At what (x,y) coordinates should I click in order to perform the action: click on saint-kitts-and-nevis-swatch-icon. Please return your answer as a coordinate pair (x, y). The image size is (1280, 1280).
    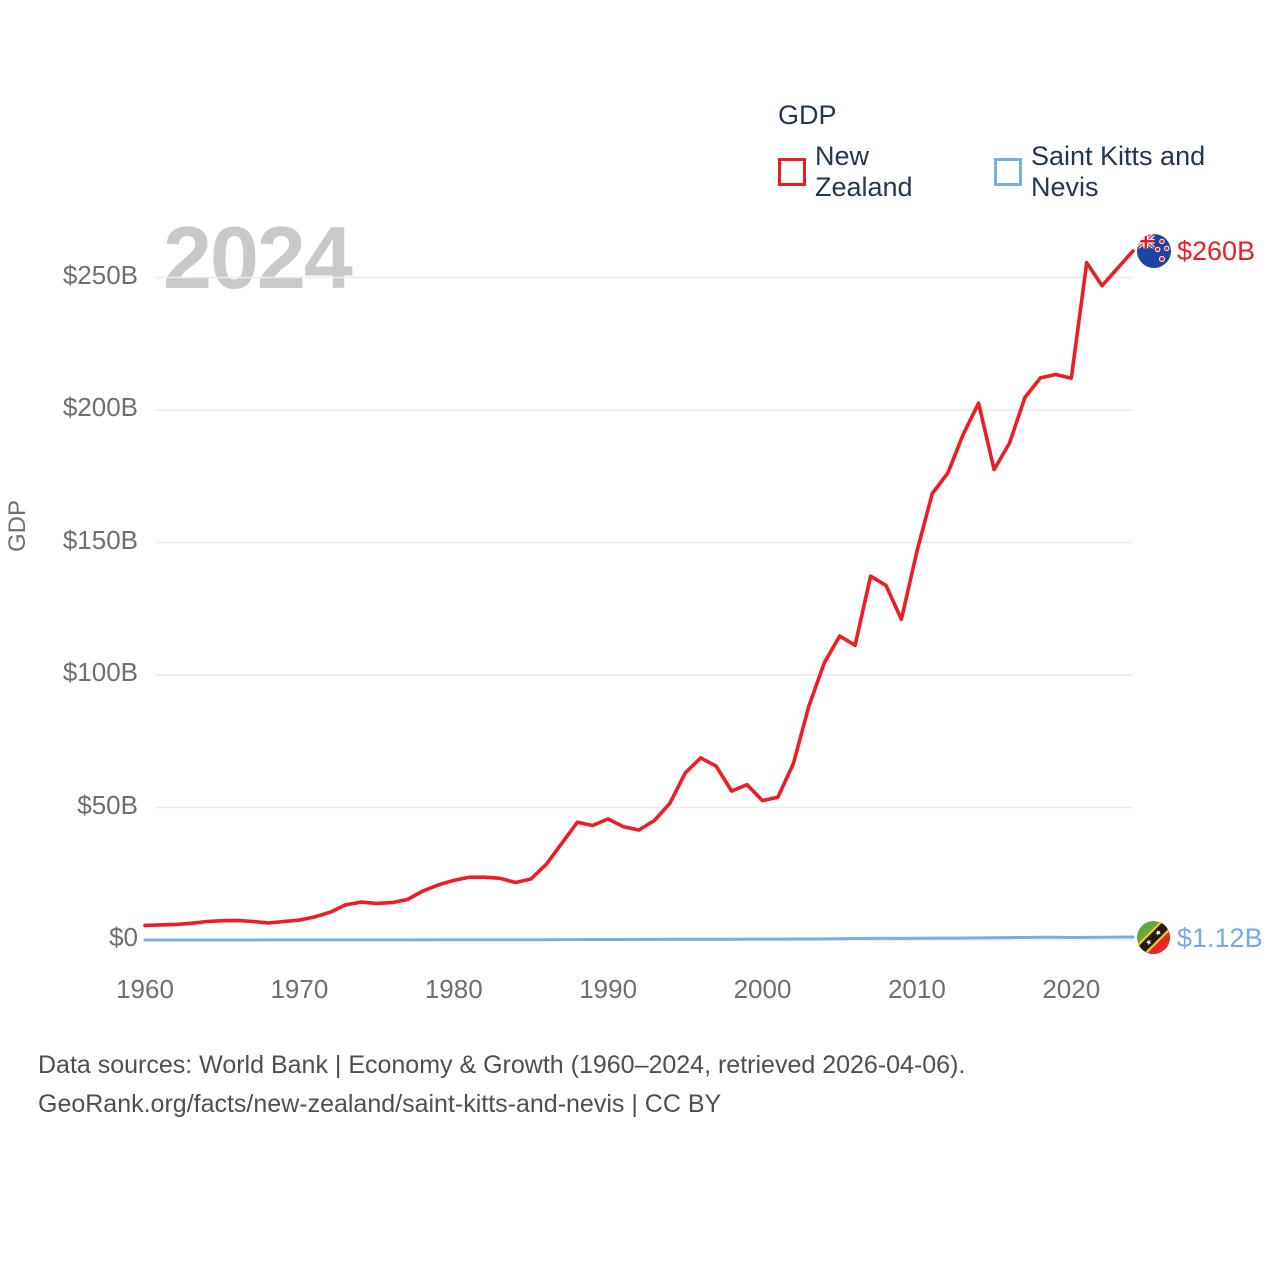
    Looking at the image, I should click on (1008, 172).